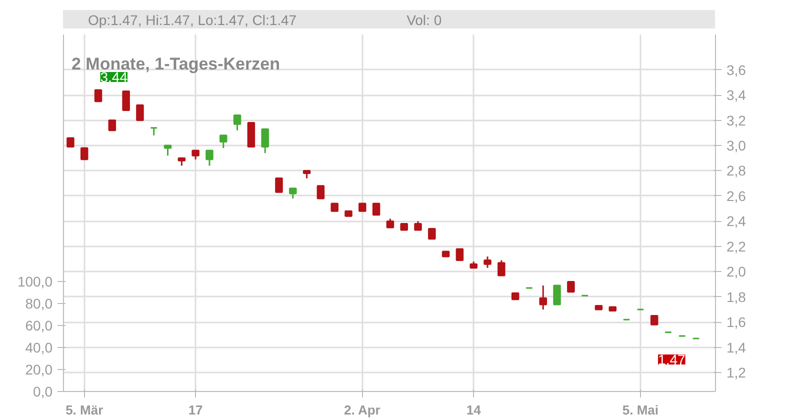 This screenshot has width=800, height=420. Describe the element at coordinates (362, 410) in the screenshot. I see `x-tick-label: 2. Apr` at that location.